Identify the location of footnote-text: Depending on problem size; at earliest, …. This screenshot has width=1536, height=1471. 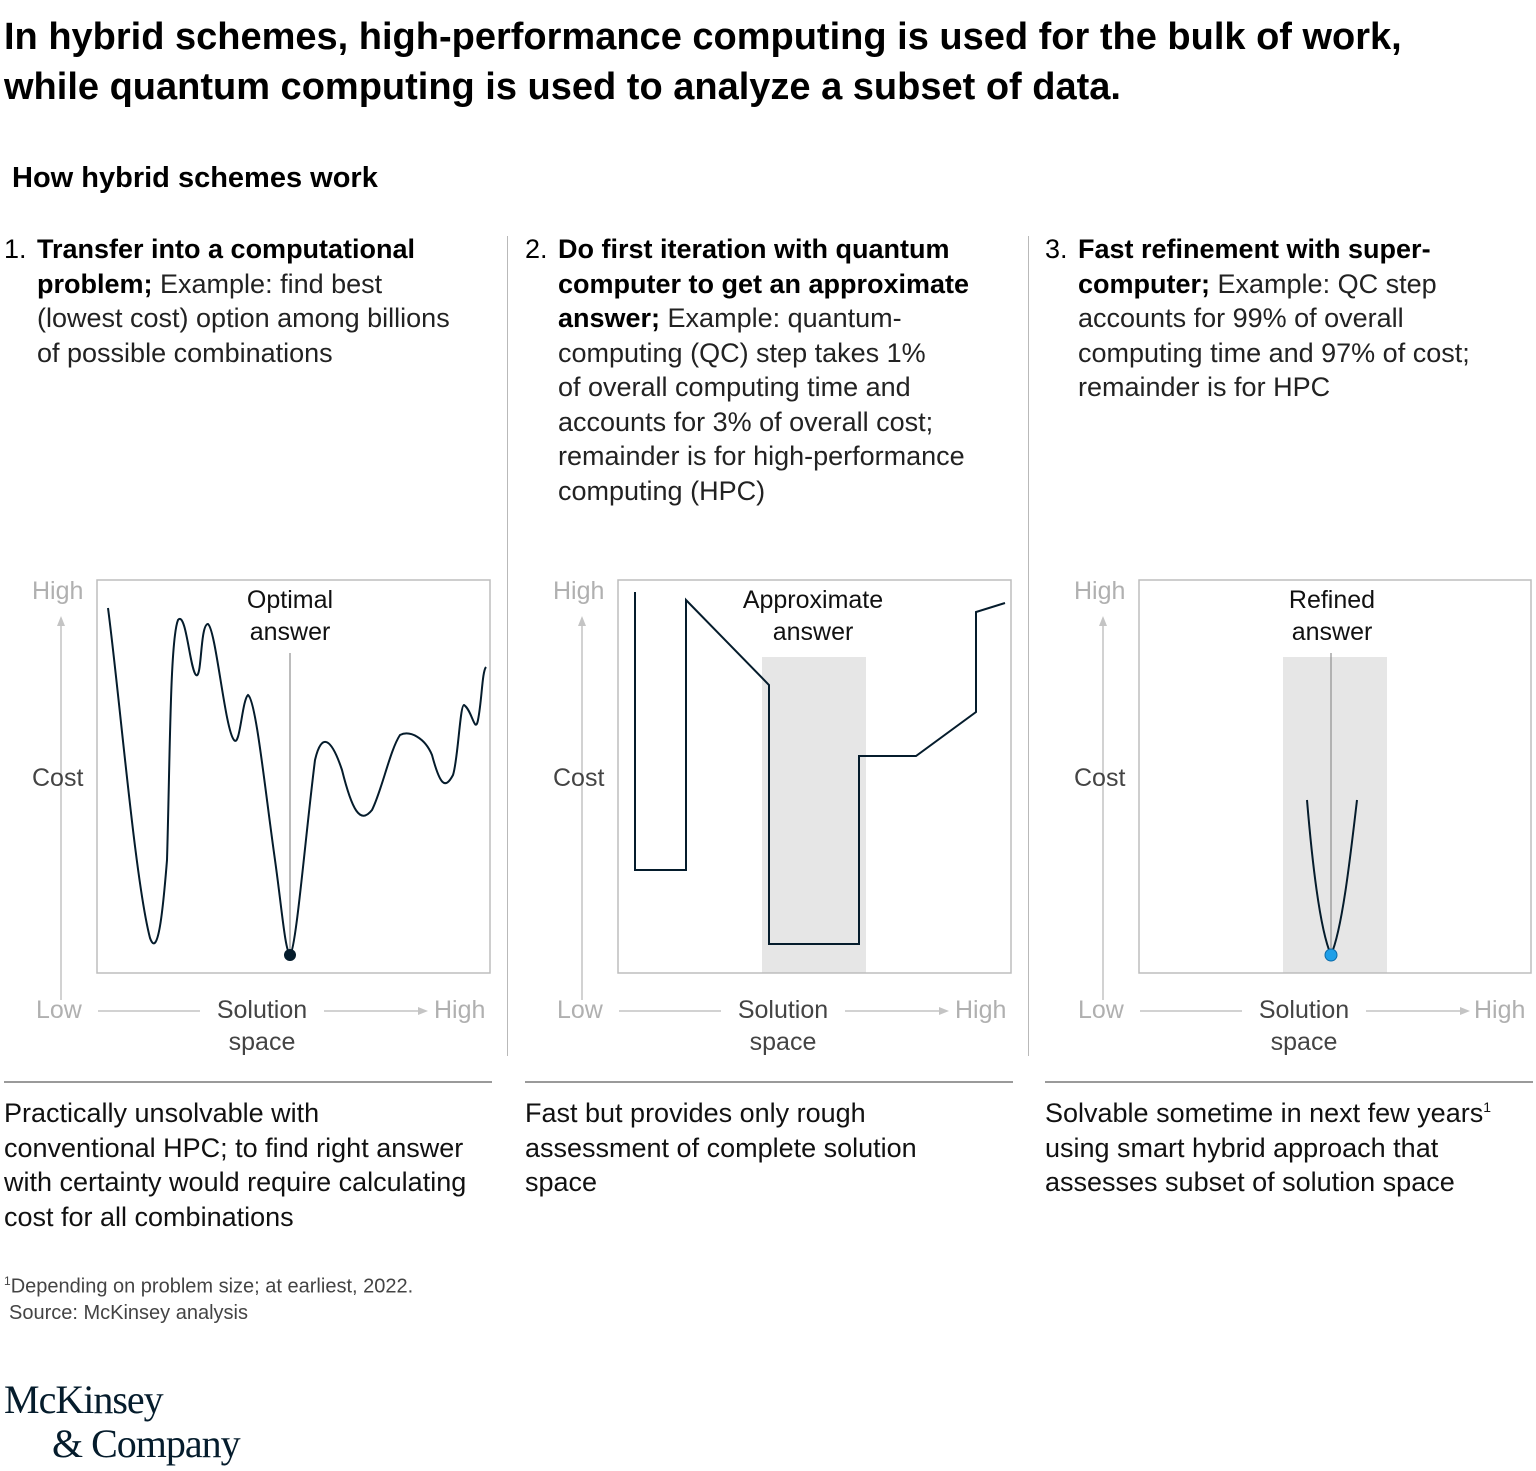
(212, 1286).